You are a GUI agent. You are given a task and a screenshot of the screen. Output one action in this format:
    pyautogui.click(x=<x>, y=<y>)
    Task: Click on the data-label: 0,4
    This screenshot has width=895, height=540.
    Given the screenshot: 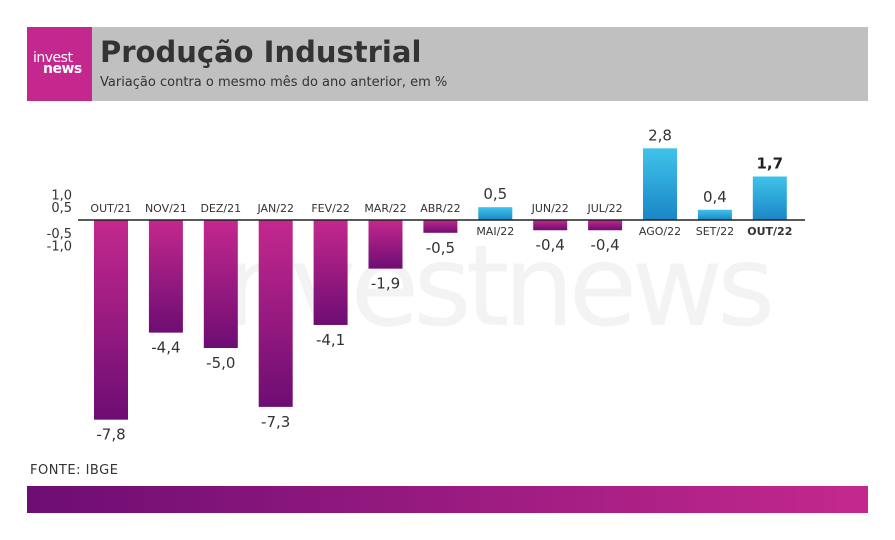 What is the action you would take?
    pyautogui.click(x=715, y=197)
    